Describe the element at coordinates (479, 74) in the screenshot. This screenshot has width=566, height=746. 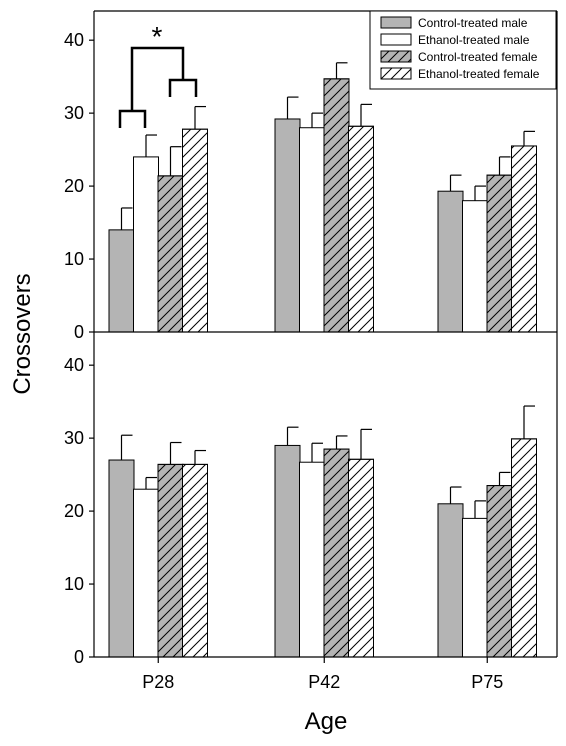
I see `legend-label-ethanol-female: Ethanol-treated female` at that location.